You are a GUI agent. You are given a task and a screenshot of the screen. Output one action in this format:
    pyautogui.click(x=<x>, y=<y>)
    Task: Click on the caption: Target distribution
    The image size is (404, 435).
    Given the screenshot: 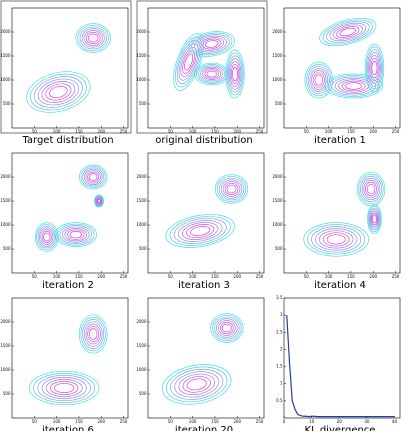 What is the action you would take?
    pyautogui.click(x=67, y=140)
    